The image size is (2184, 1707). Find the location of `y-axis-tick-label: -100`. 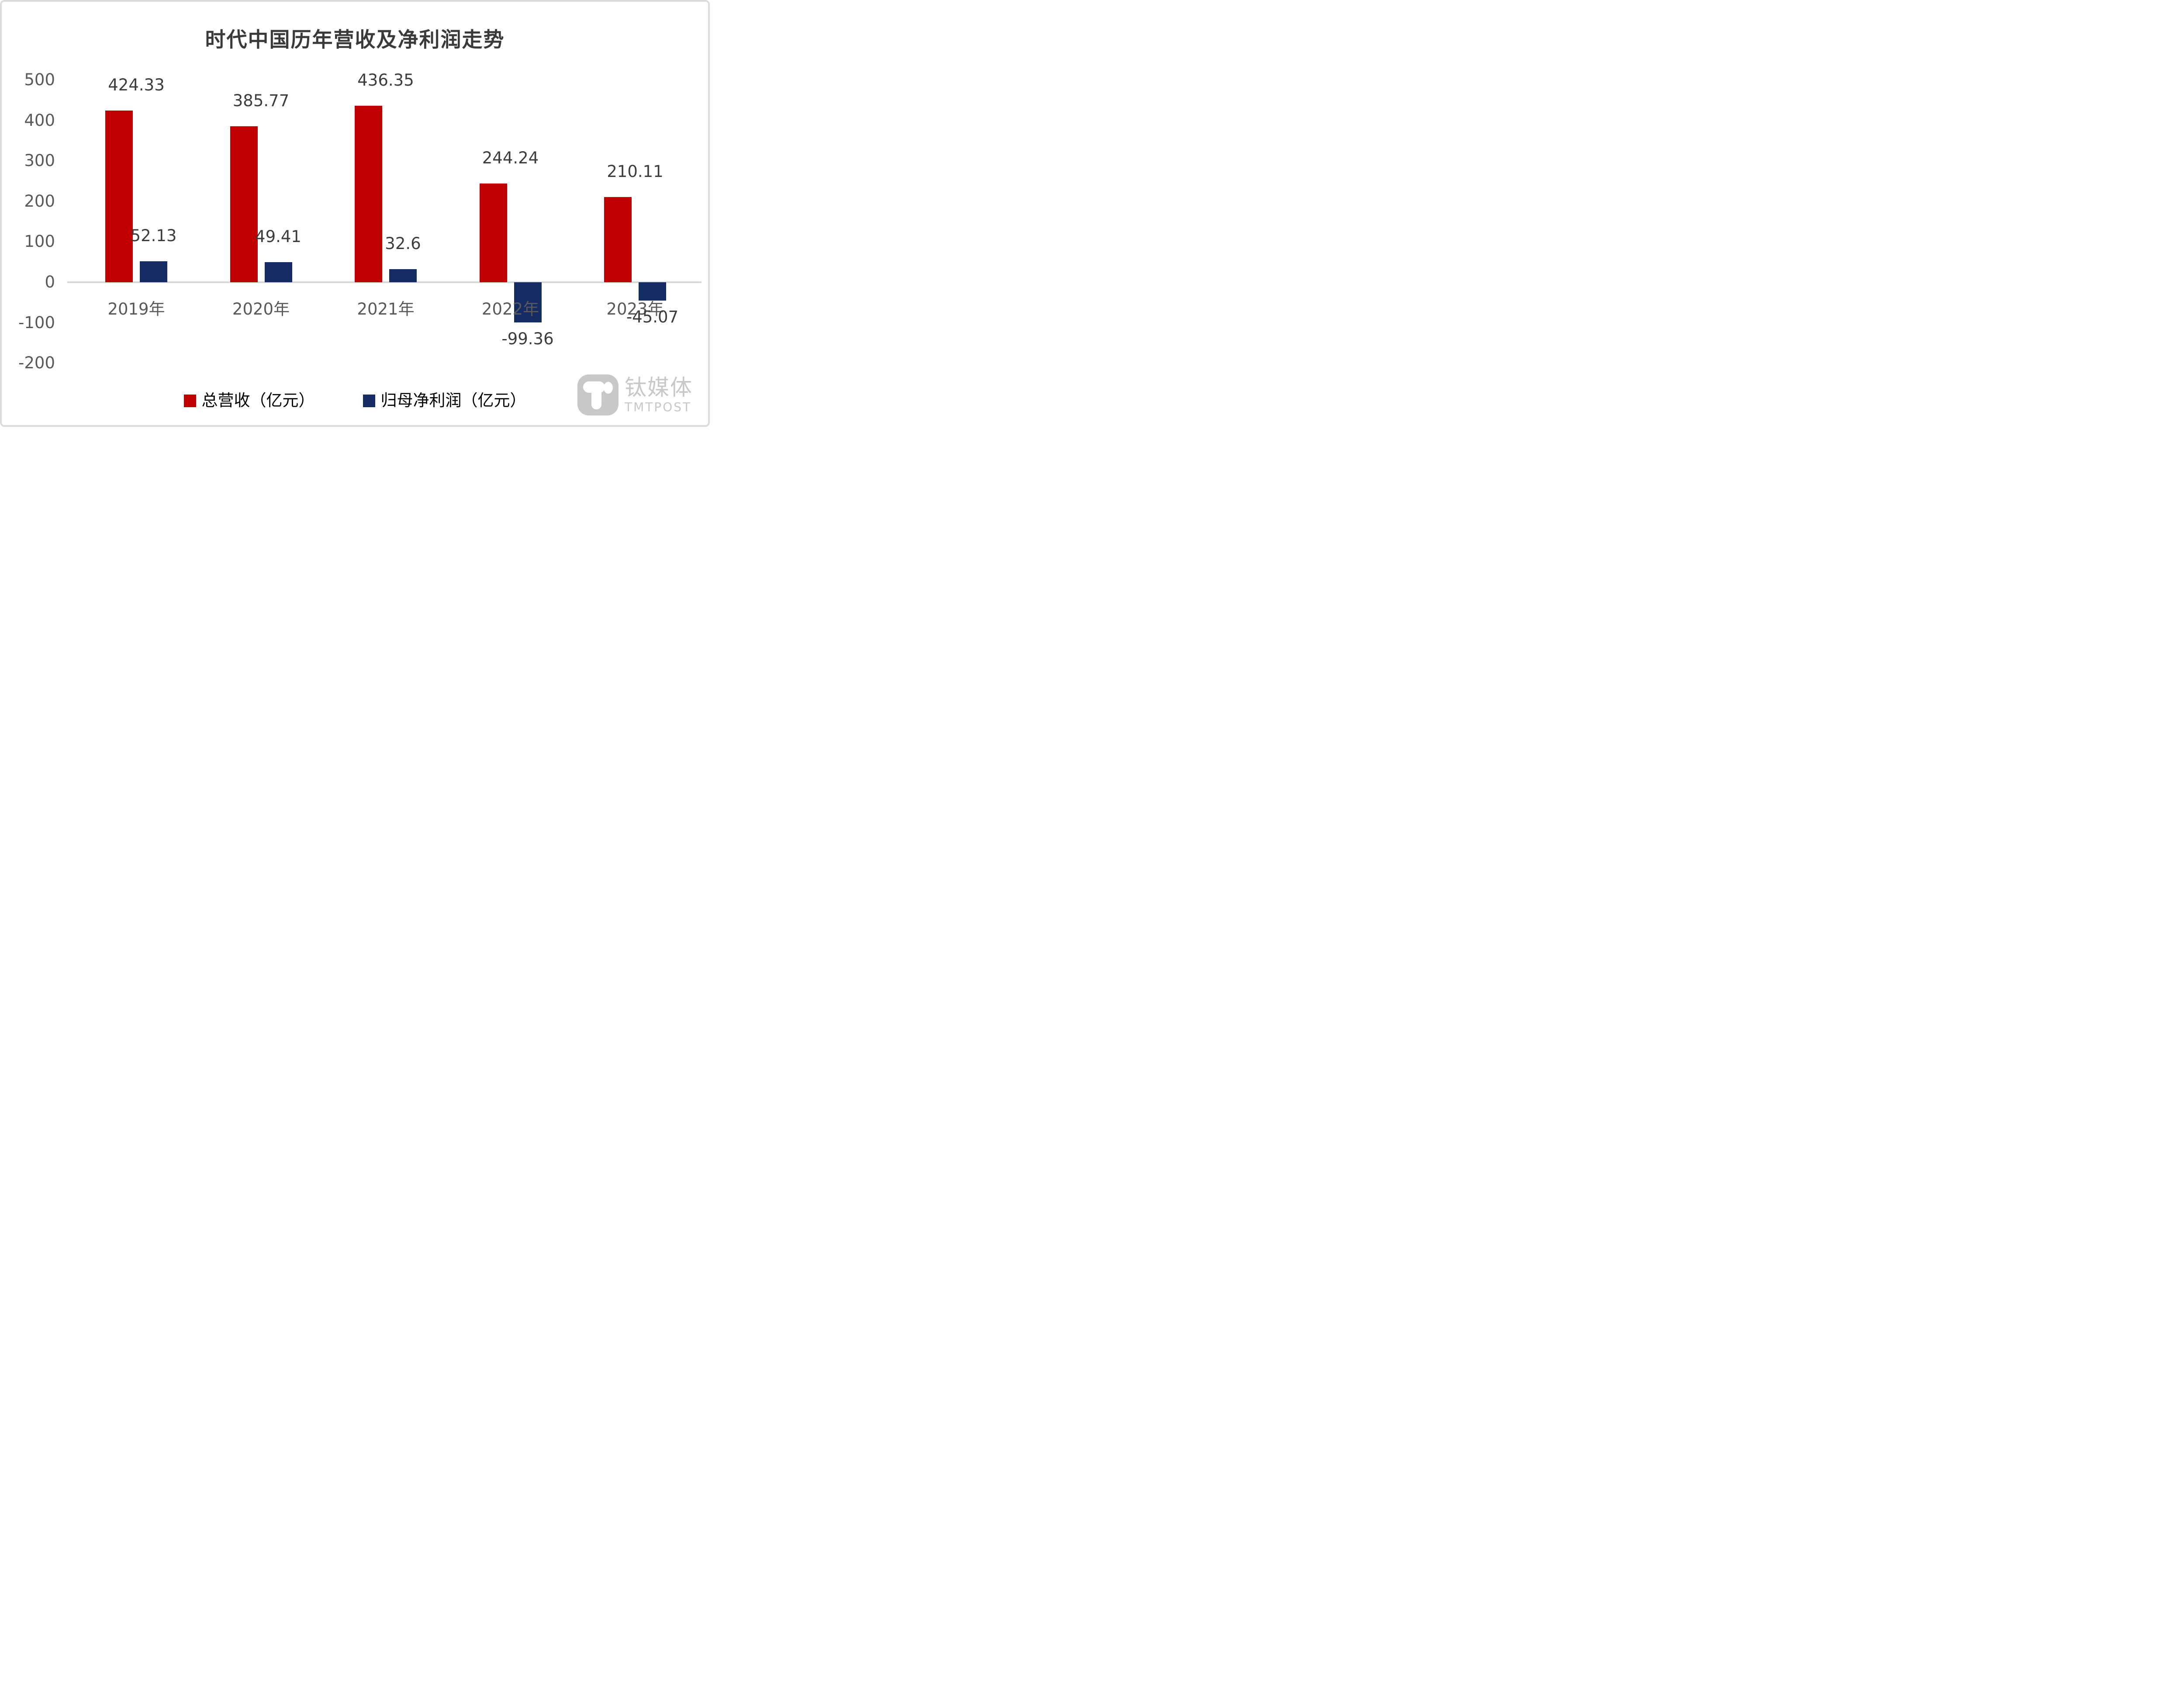

y-axis-tick-label: -100 is located at coordinates (36, 322).